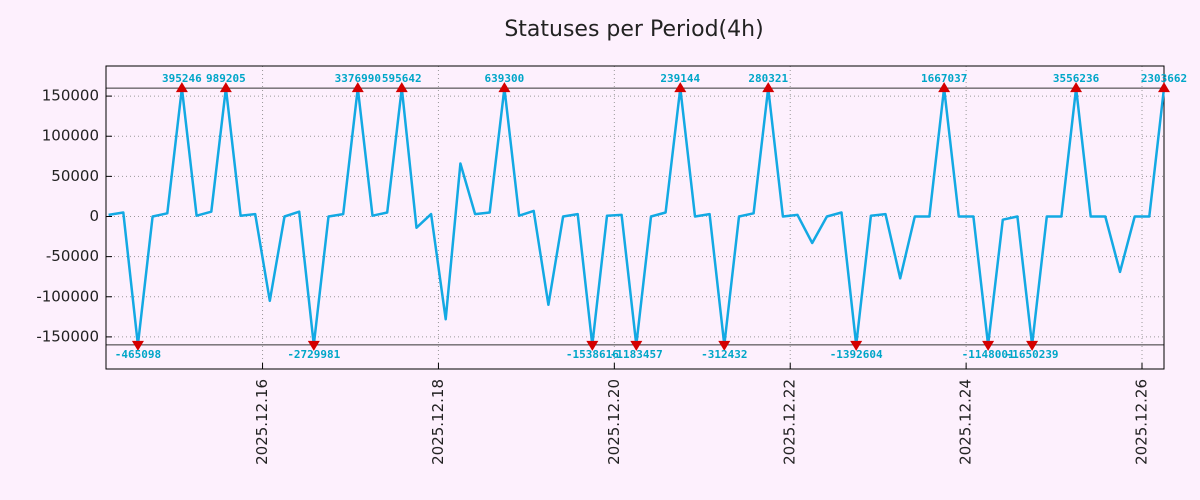 The image size is (1200, 500). Describe the element at coordinates (633, 29) in the screenshot. I see `chart-title: Statuses per Period(4h)` at that location.